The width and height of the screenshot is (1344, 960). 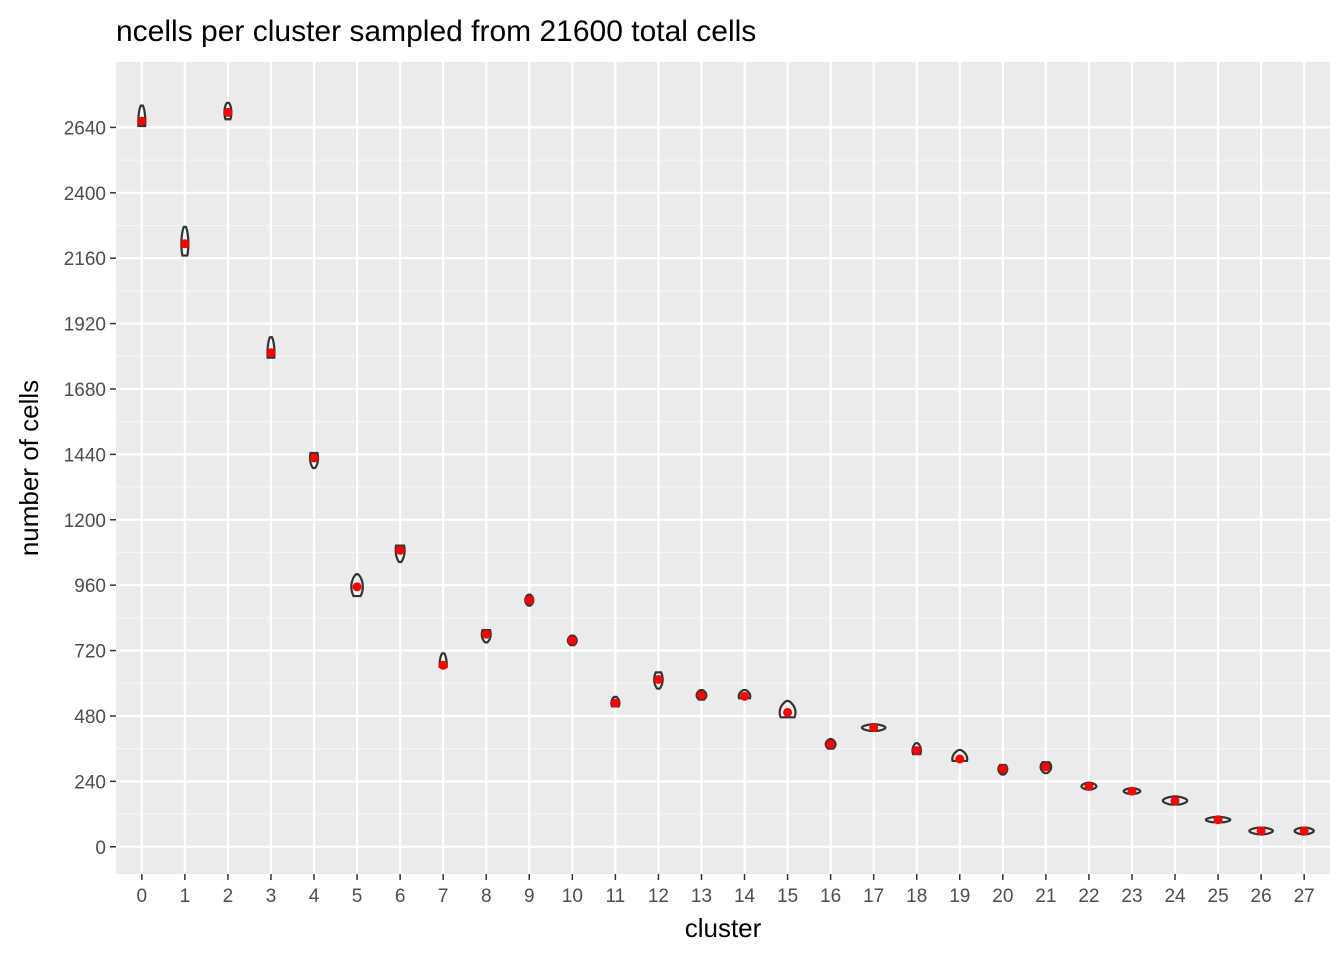 What do you see at coordinates (1218, 896) in the screenshot?
I see `x-tick-label: 25` at bounding box center [1218, 896].